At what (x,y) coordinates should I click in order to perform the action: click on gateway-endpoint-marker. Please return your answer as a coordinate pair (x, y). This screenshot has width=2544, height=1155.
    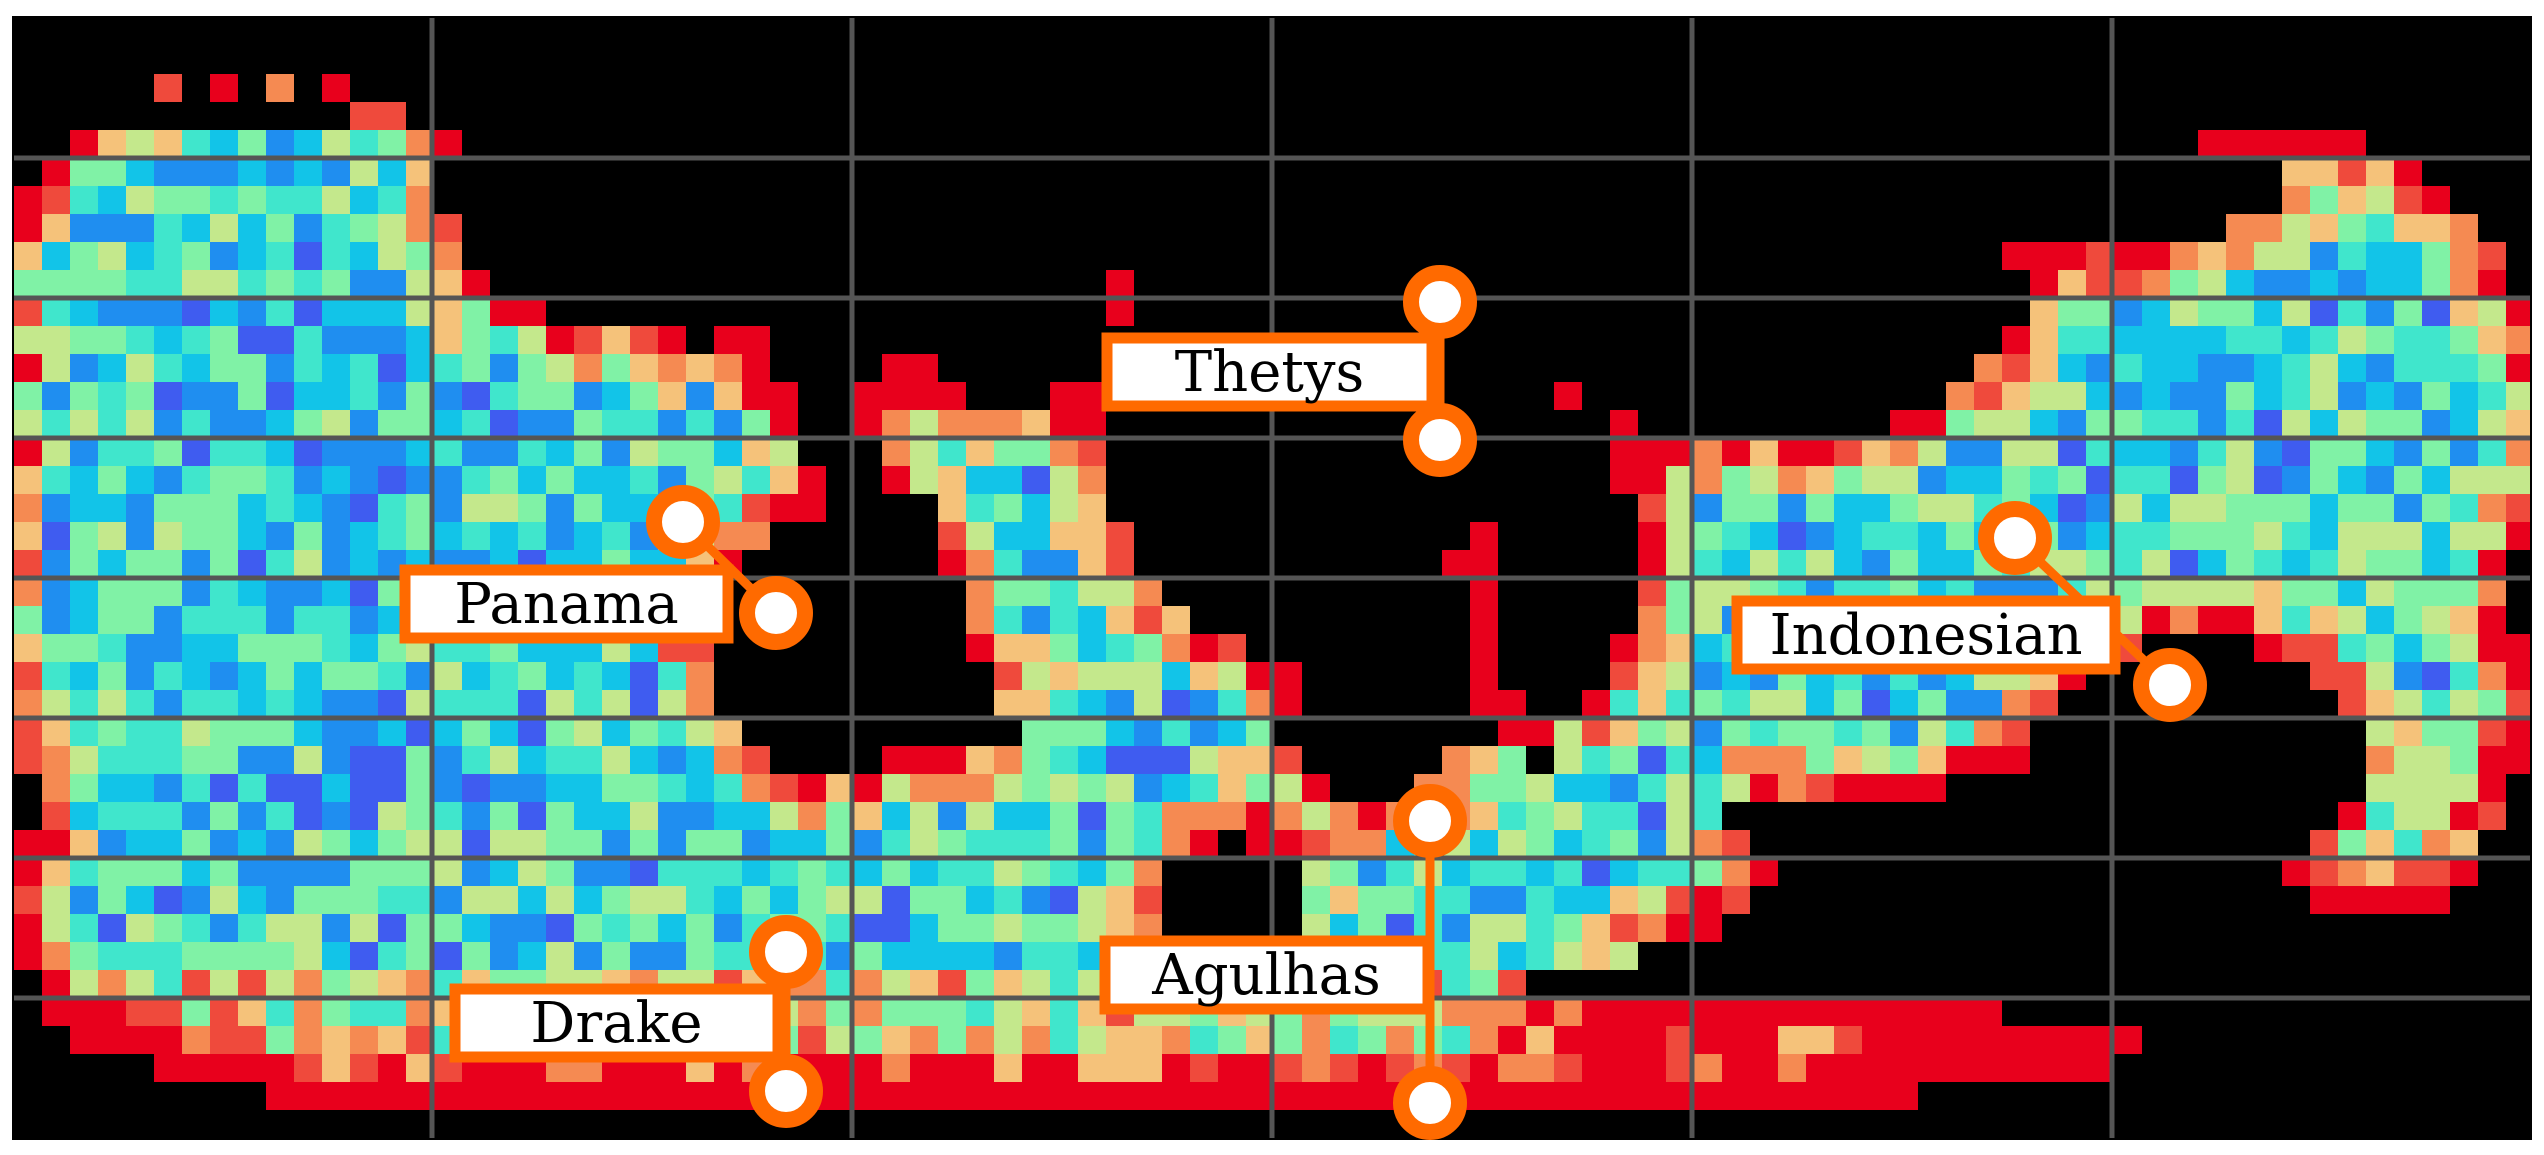
    Looking at the image, I should click on (786, 1091).